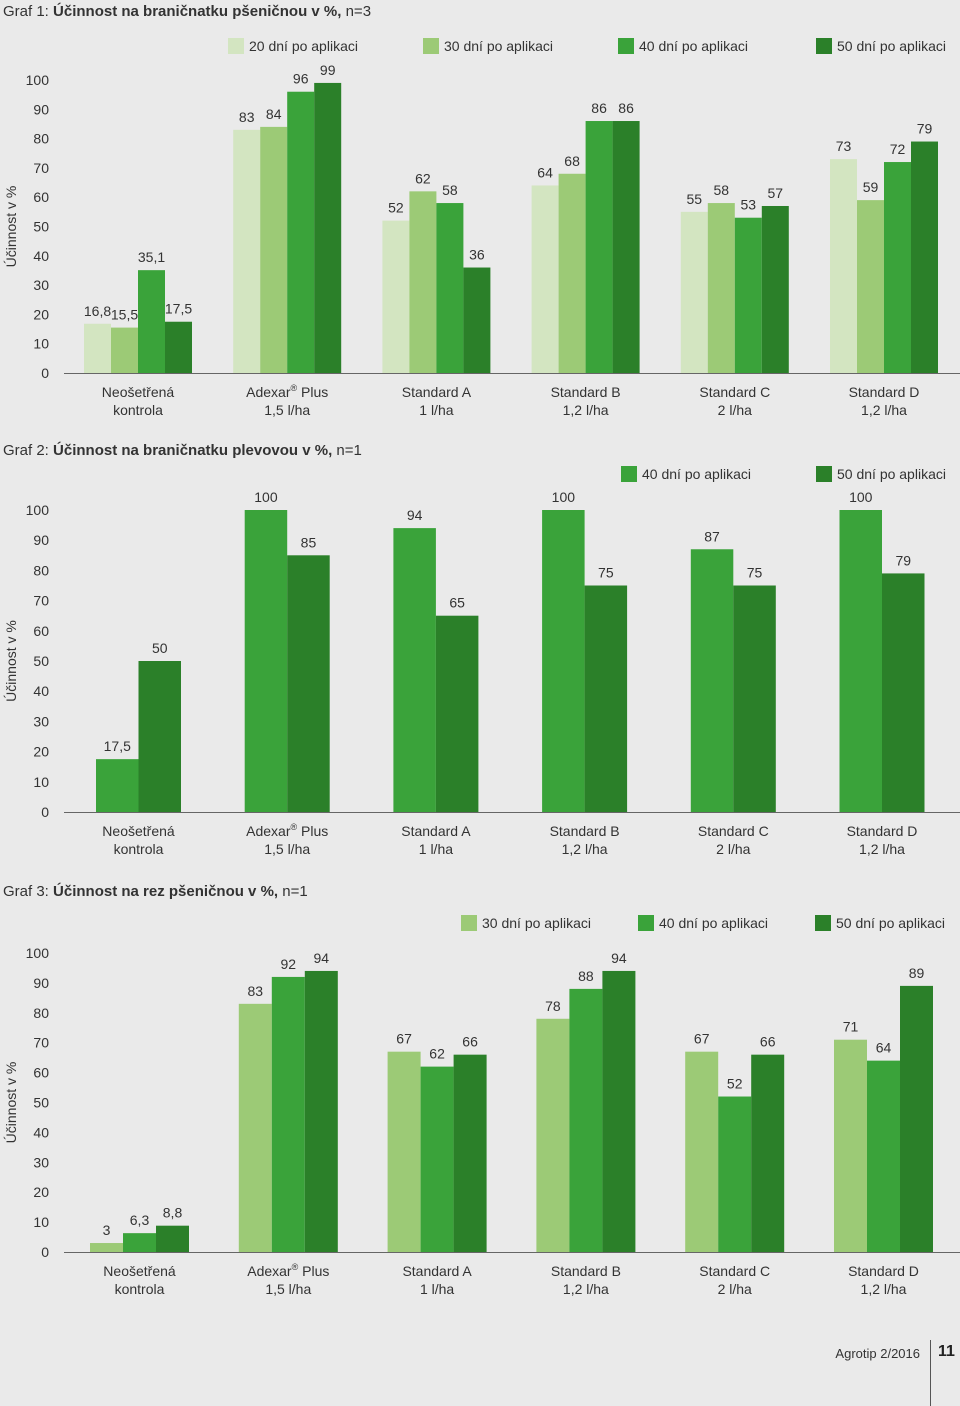 The width and height of the screenshot is (960, 1406). I want to click on chart-1-value-label-6-2: 59, so click(871, 187).